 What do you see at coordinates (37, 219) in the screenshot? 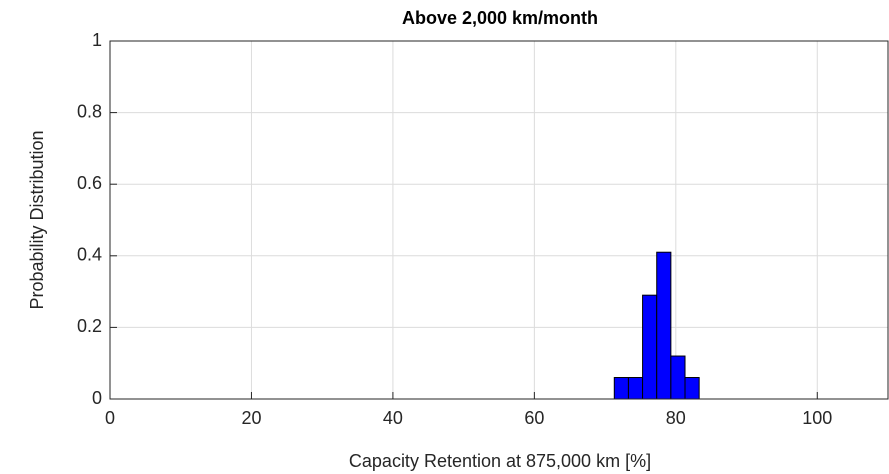
I see `y-axis-label: Probability Distribution` at bounding box center [37, 219].